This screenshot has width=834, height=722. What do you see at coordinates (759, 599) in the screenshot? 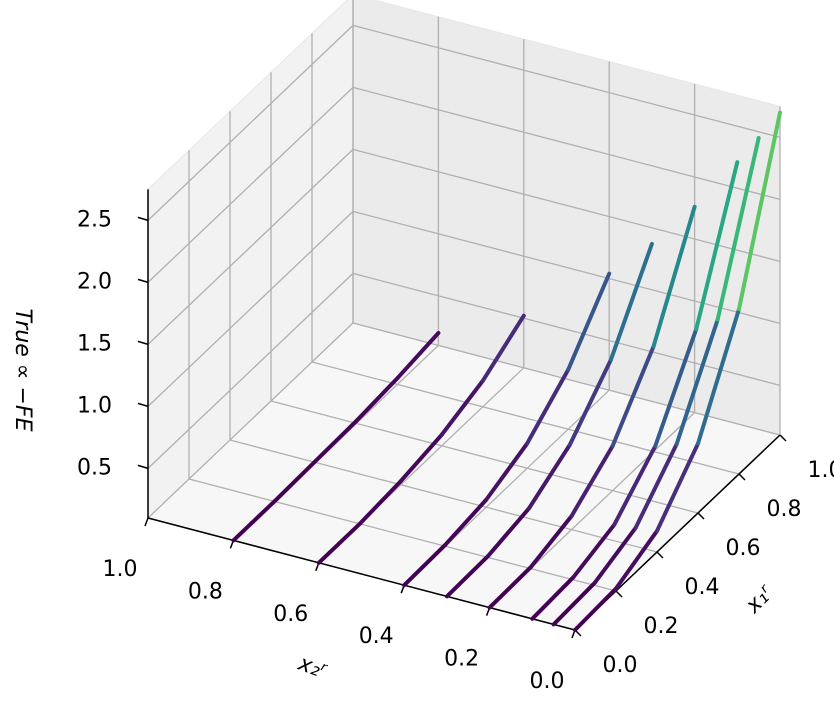
I see `x-axis-label: x₁ʳ` at bounding box center [759, 599].